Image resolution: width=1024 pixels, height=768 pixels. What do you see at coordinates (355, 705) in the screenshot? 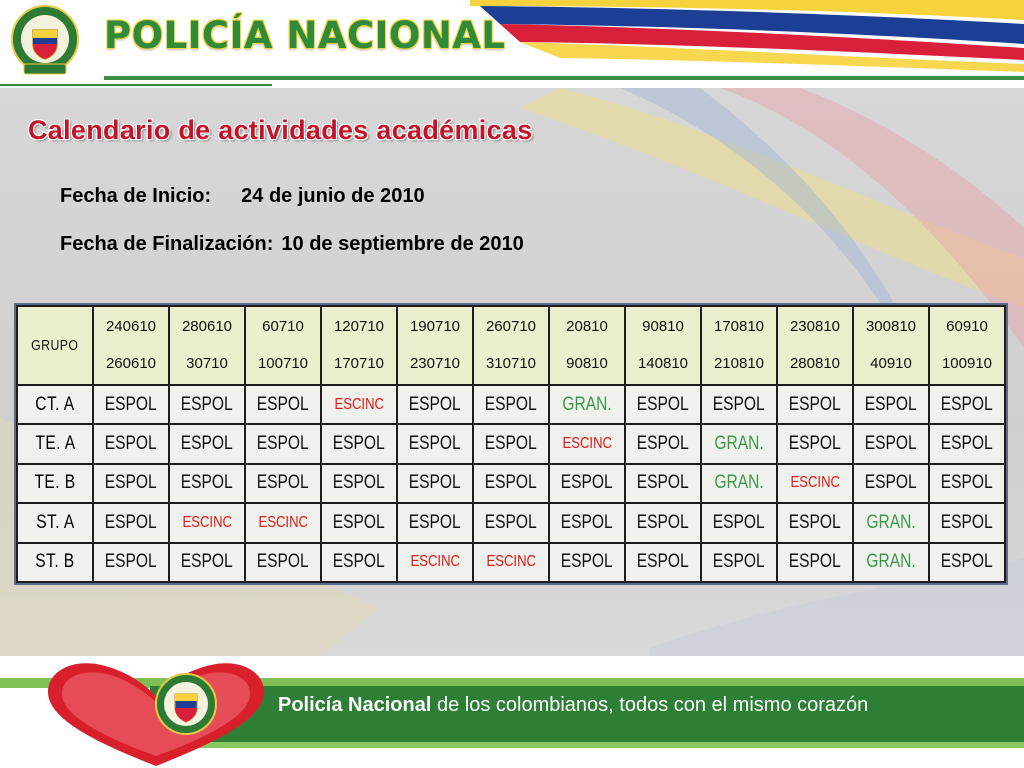
I see `slogan-bold: Policía Nacional` at bounding box center [355, 705].